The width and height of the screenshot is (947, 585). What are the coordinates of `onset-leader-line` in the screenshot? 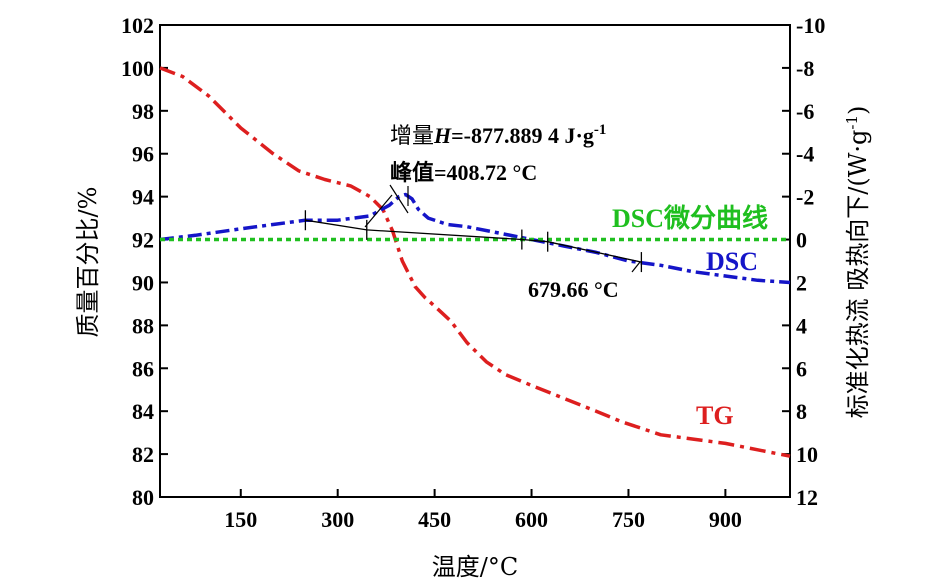 It's located at (378, 211).